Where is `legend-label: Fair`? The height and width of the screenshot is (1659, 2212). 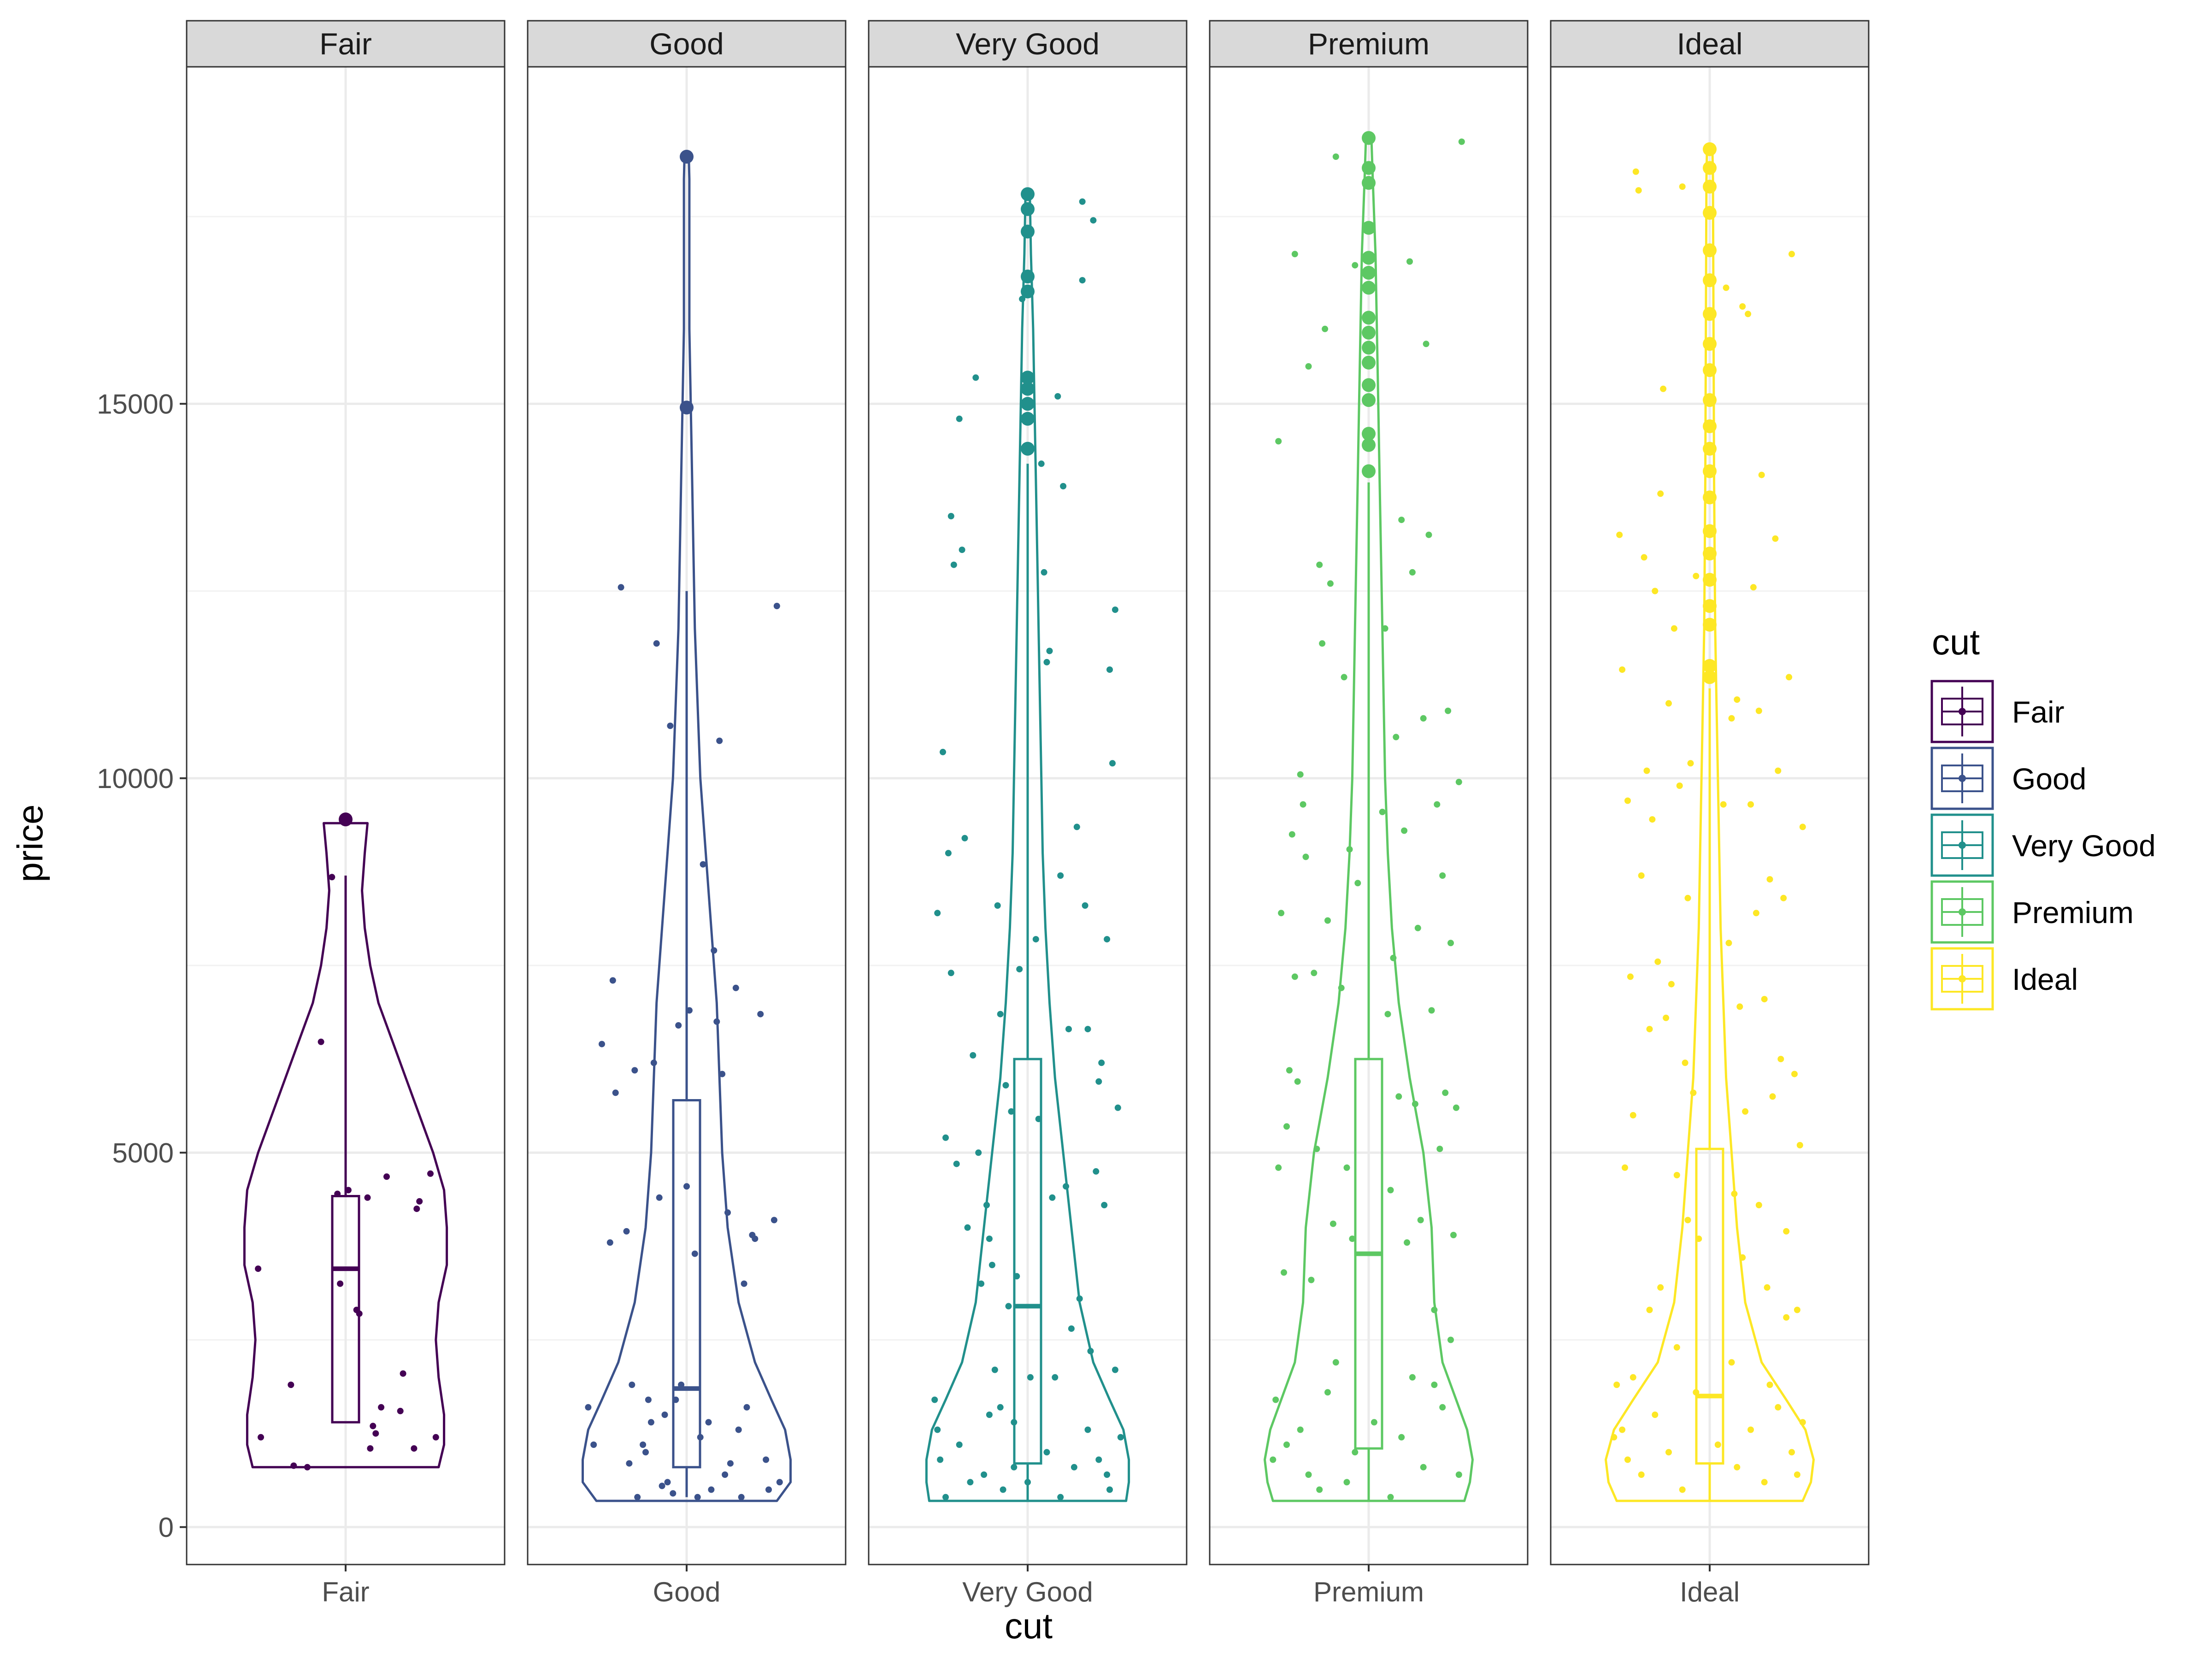 legend-label: Fair is located at coordinates (2038, 712).